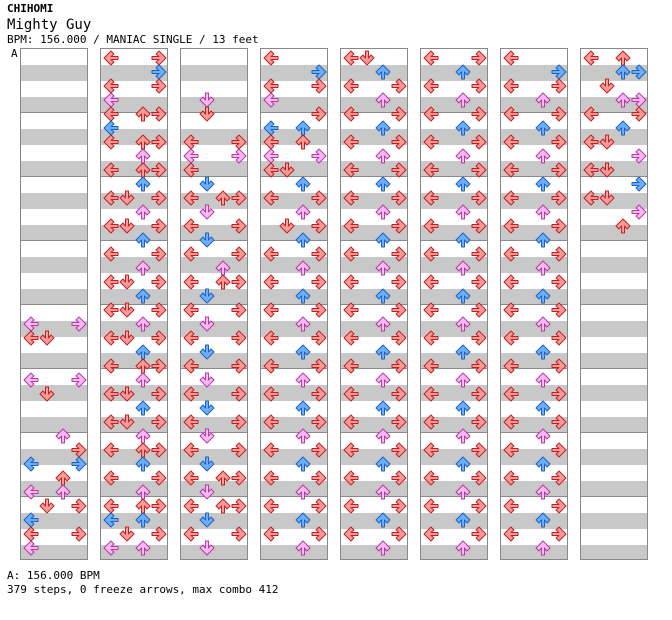 This screenshot has height=620, width=672. What do you see at coordinates (30, 8) in the screenshot?
I see `song-artist: CHIHOMI` at bounding box center [30, 8].